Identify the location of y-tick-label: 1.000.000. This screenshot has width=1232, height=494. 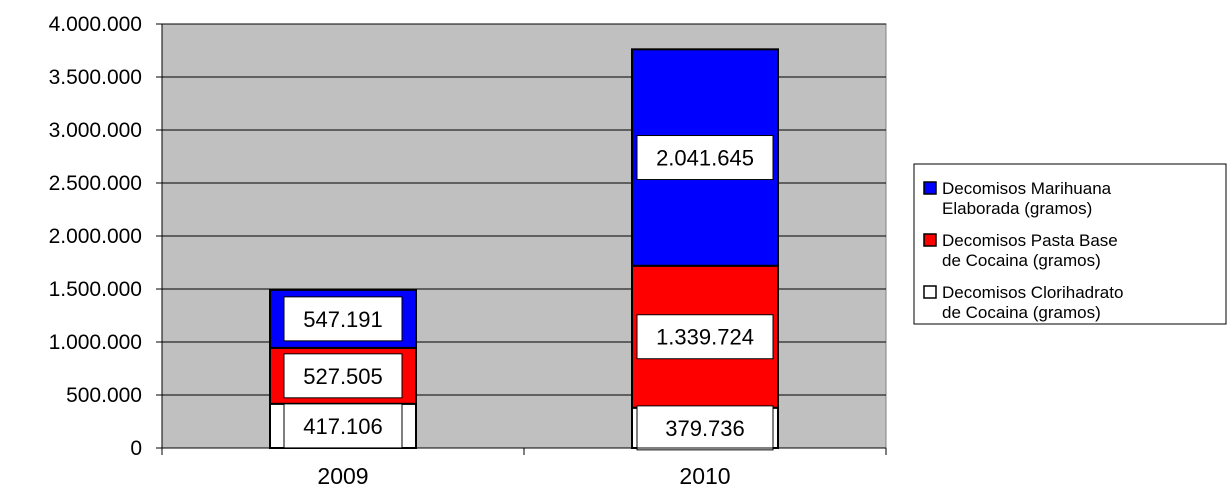
(95, 342).